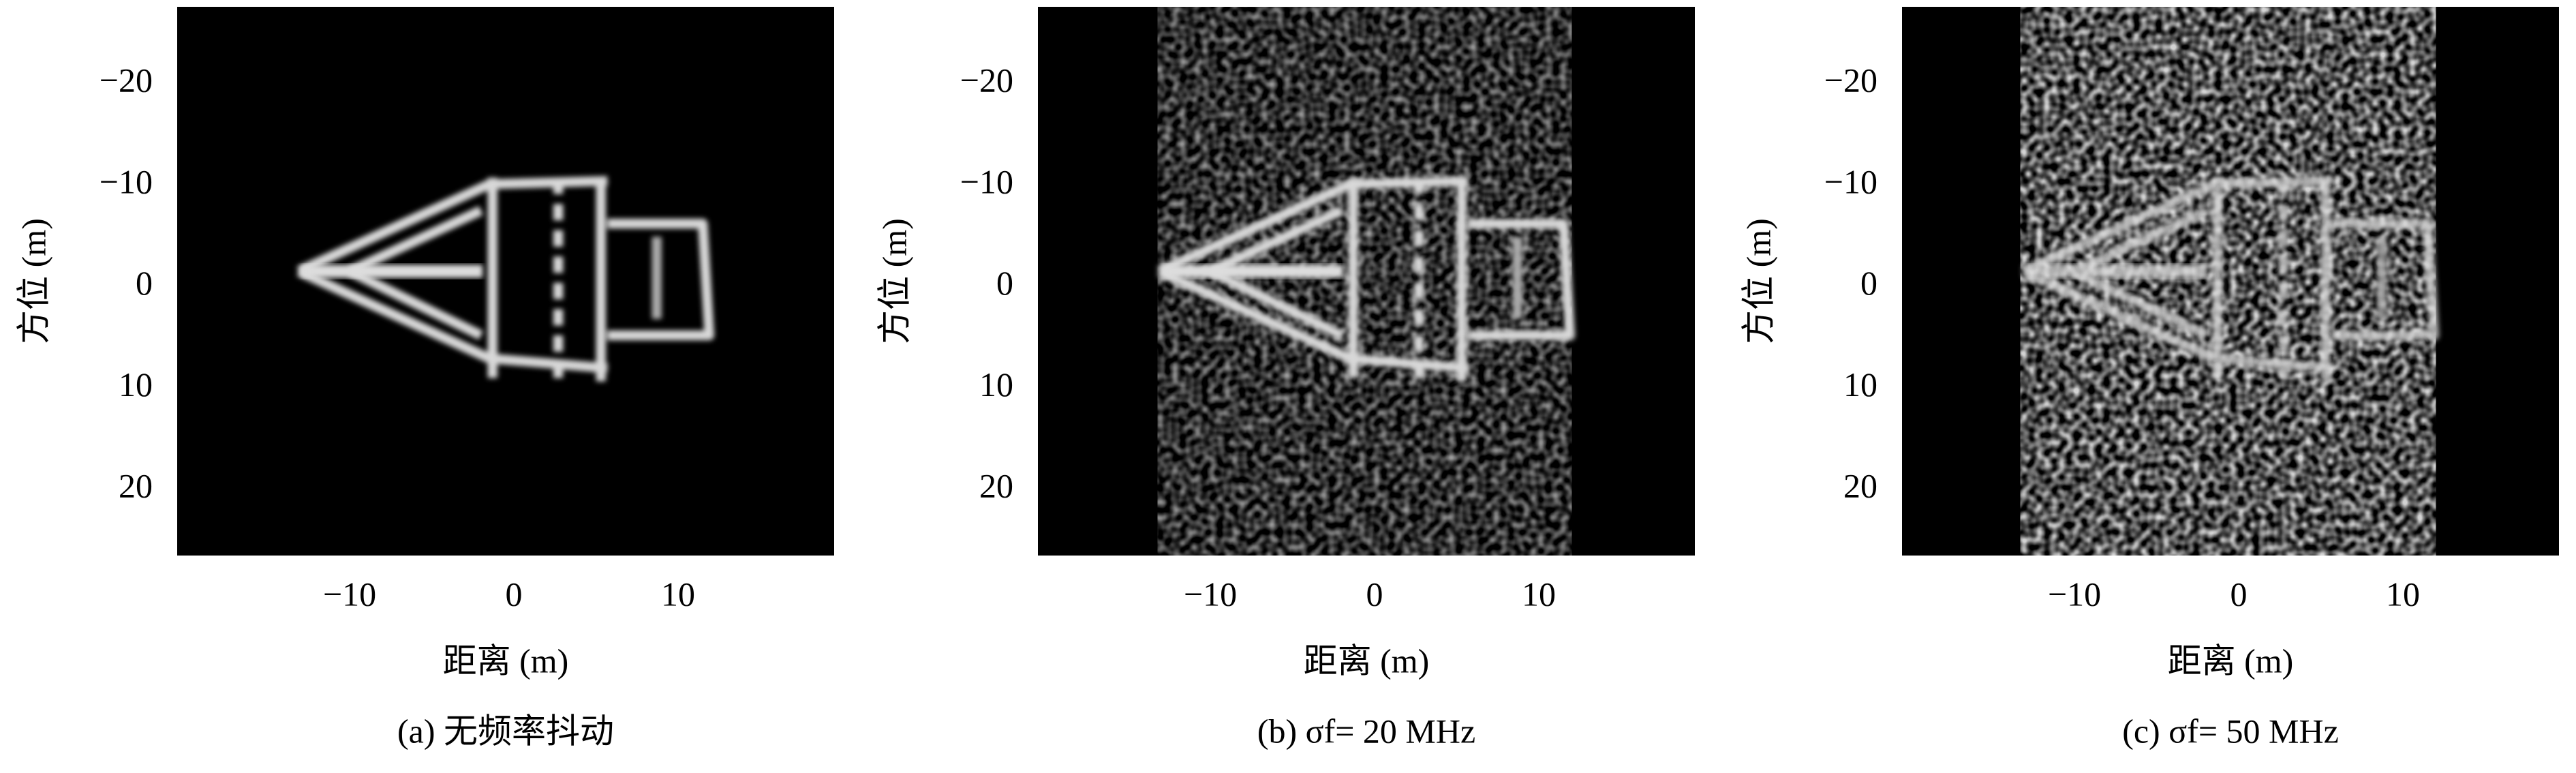 This screenshot has width=2576, height=773. I want to click on caption: (b) σf= 20 MHz, so click(1366, 731).